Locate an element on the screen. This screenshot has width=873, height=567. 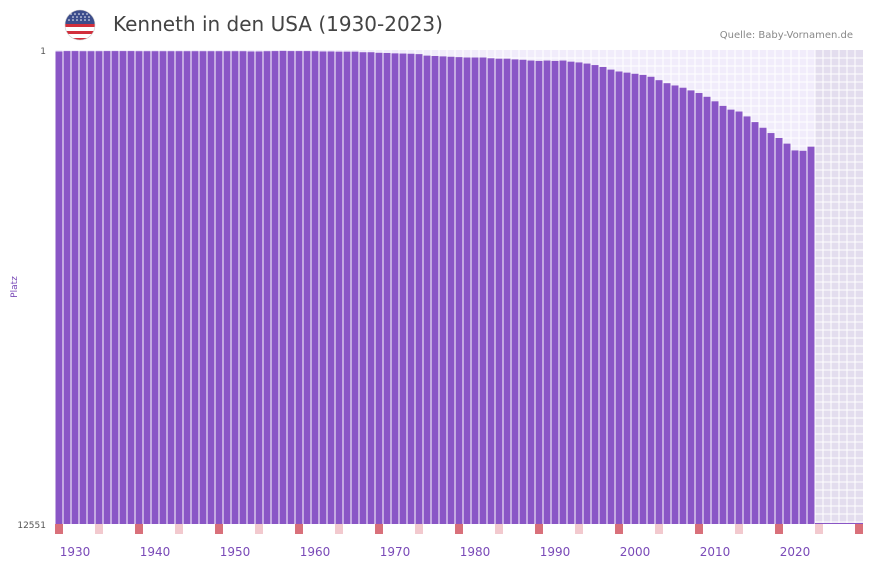
bar-1958 is located at coordinates (299, 287).